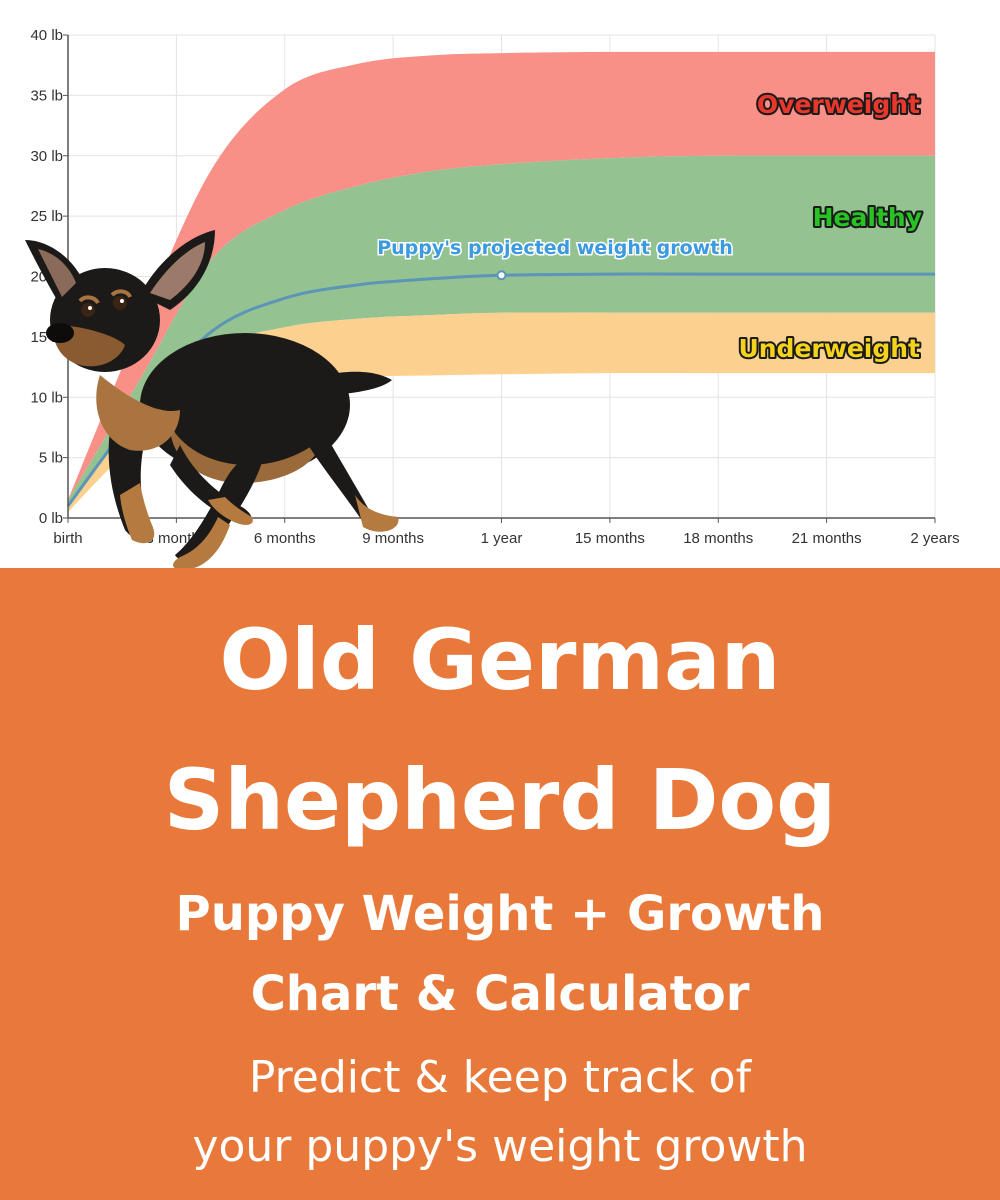 This screenshot has width=1000, height=1200. What do you see at coordinates (500, 994) in the screenshot?
I see `subtitle-line-2: Chart & Calculator` at bounding box center [500, 994].